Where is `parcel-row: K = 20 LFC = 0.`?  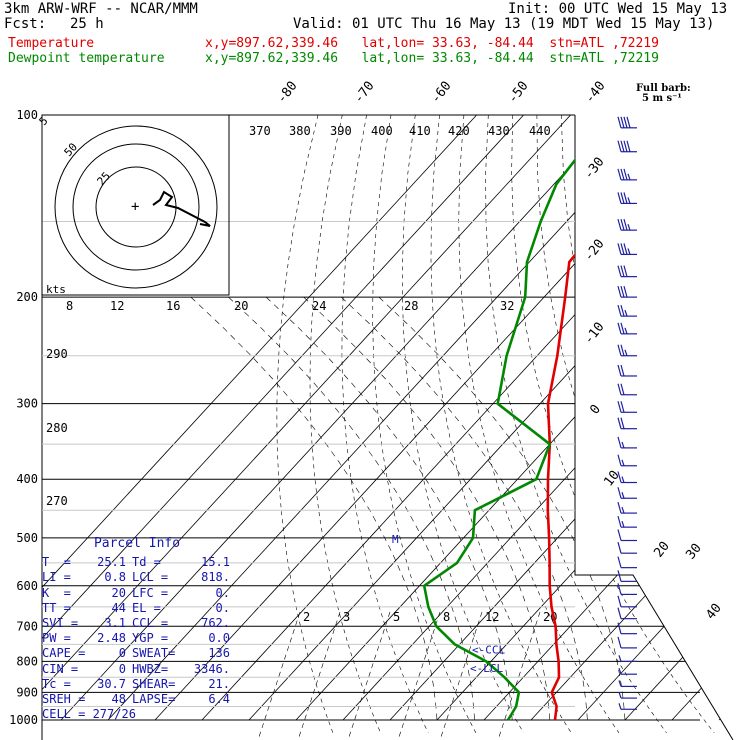 parcel-row: K = 20 LFC = 0. is located at coordinates (137, 593).